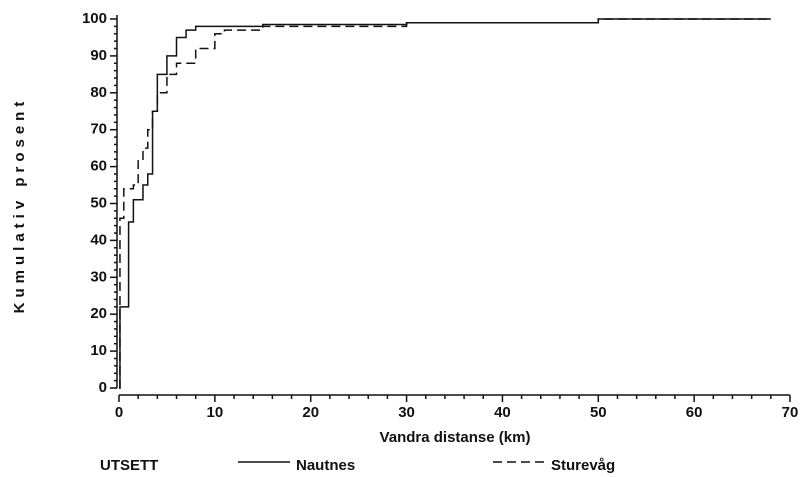 Image resolution: width=805 pixels, height=477 pixels. I want to click on y-tick-label: 60, so click(98, 166).